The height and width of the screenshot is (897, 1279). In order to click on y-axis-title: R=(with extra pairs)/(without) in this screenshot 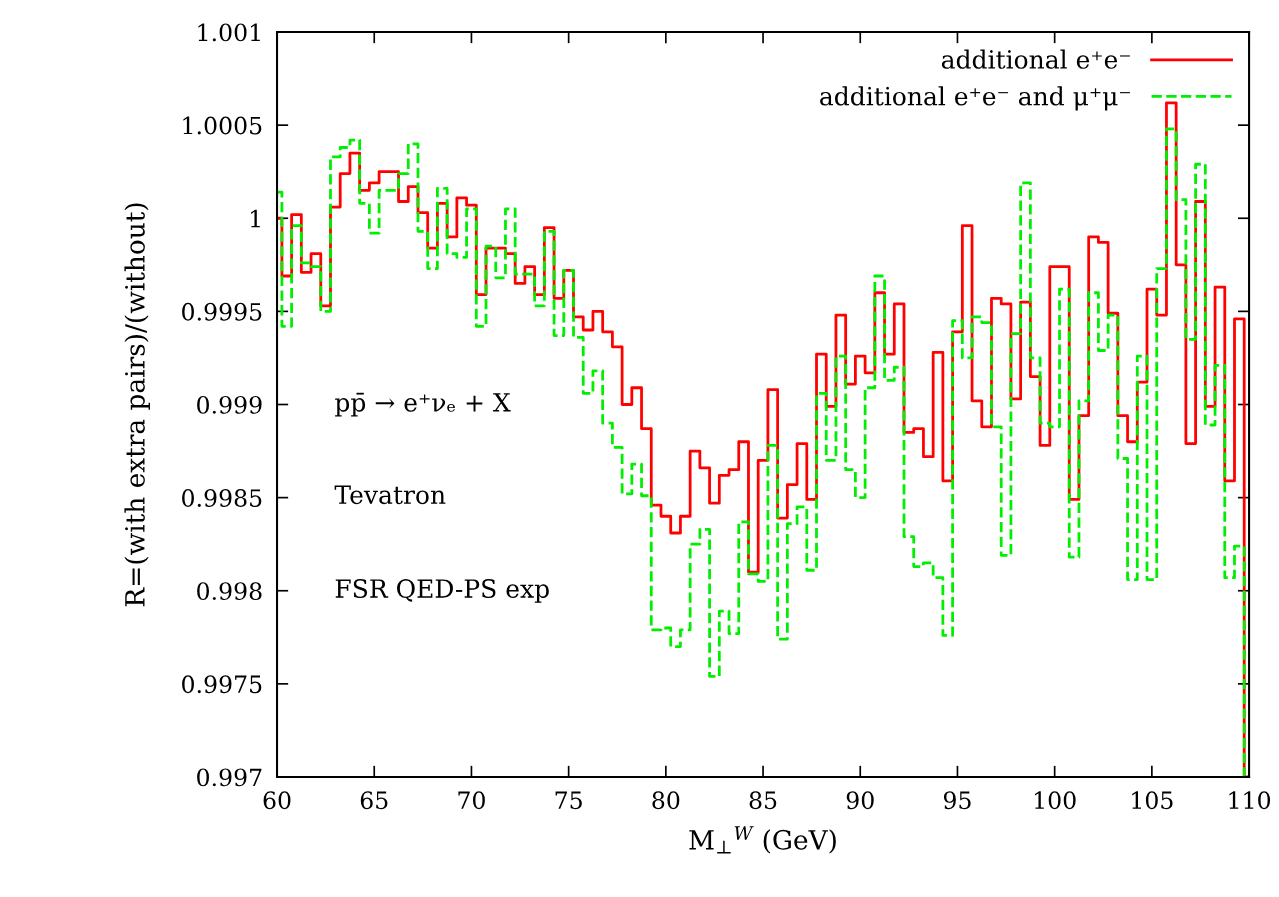, I will do `click(137, 405)`.